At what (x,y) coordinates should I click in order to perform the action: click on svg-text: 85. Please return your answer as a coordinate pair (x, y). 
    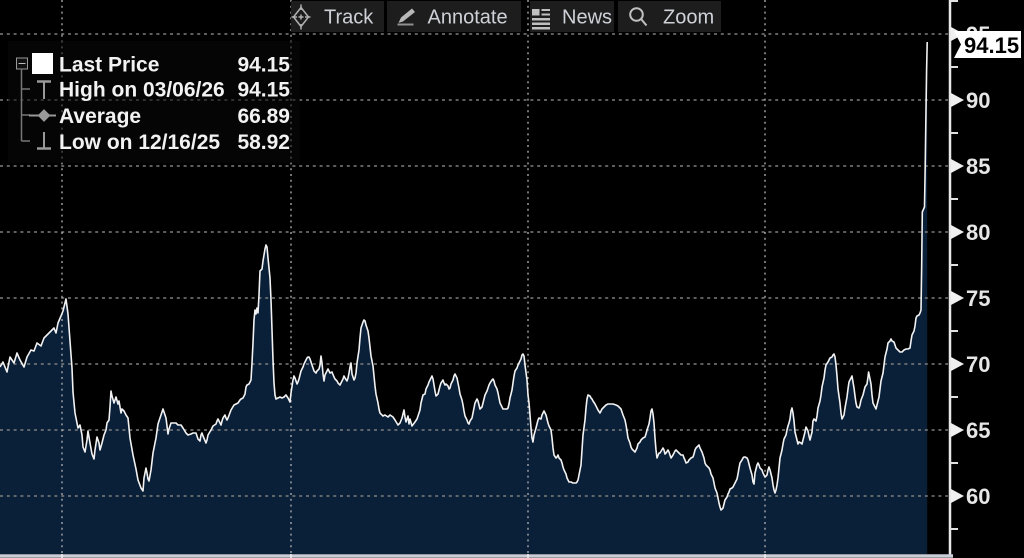
    Looking at the image, I should click on (978, 166).